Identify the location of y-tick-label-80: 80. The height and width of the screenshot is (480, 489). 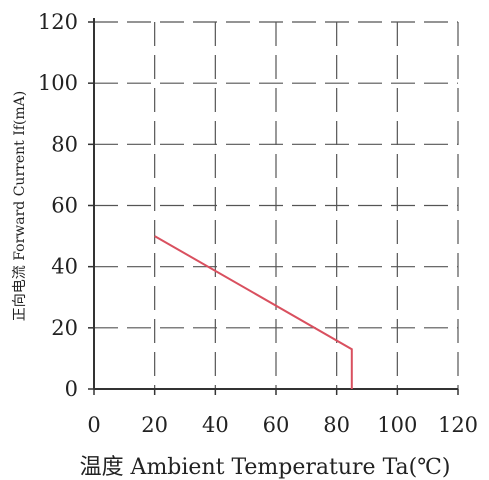
(64, 144).